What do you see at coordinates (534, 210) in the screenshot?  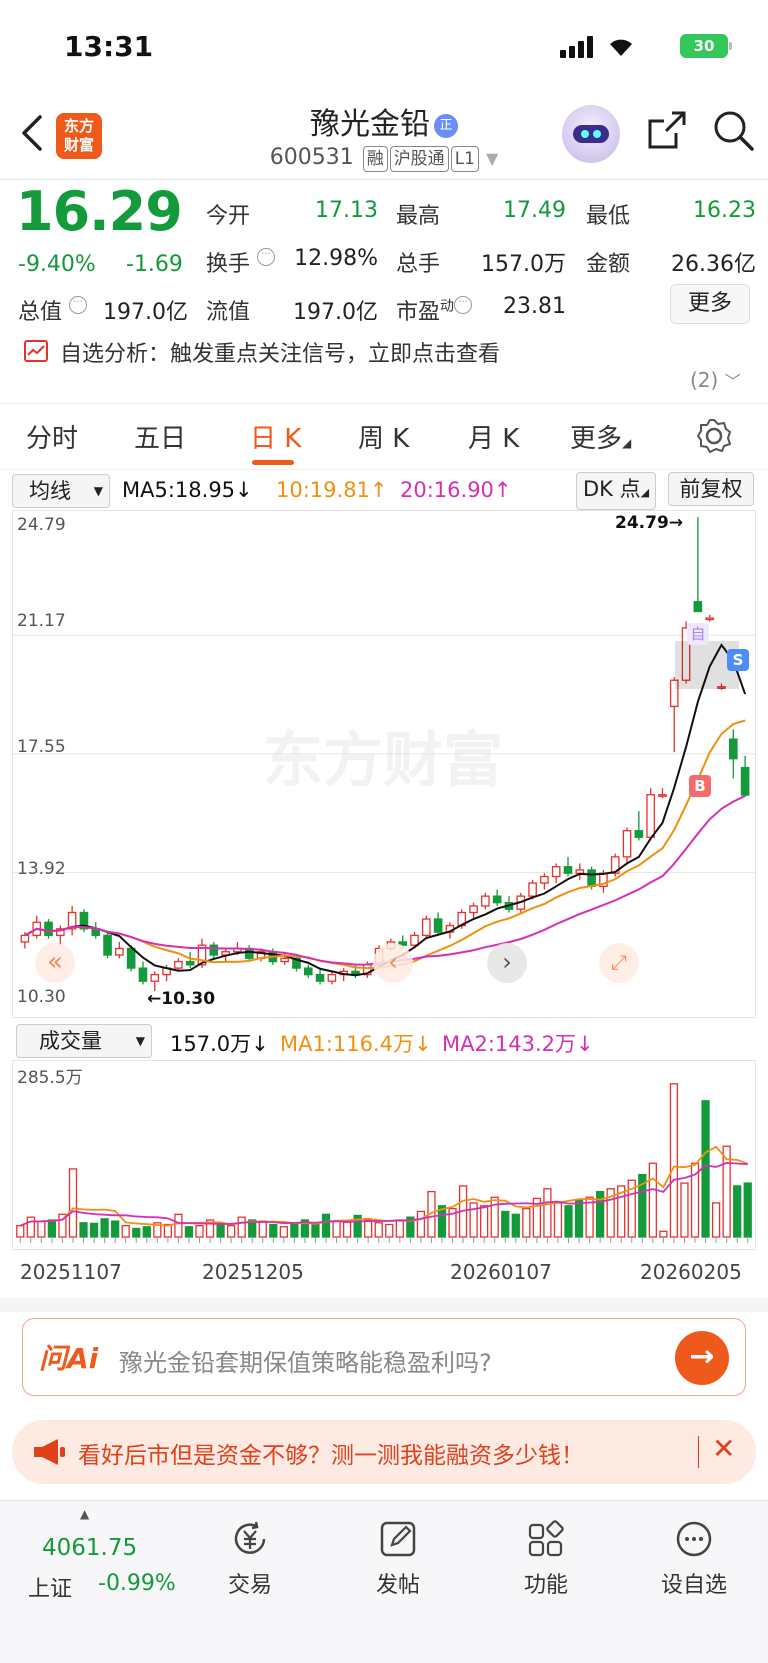 I see `high-value: 17.49` at bounding box center [534, 210].